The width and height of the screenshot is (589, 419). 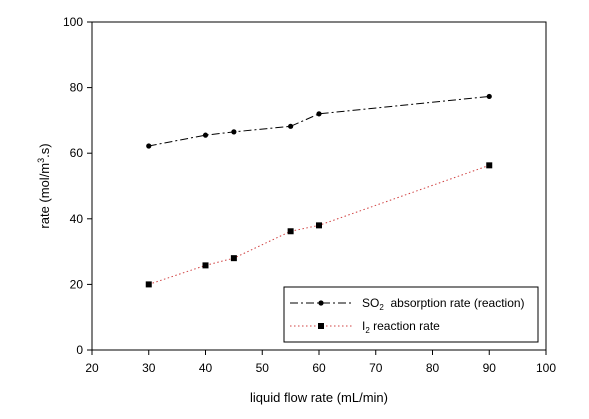 I want to click on legend-label-i2-subscript: 2, so click(x=367, y=330).